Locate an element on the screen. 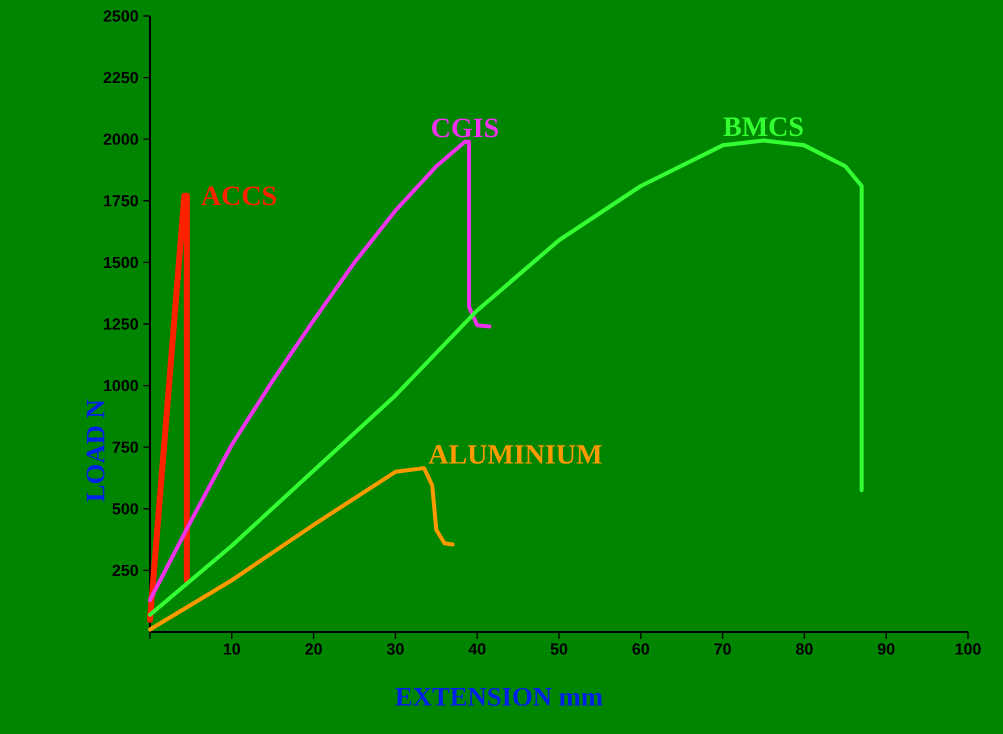  y-tick-label: 2000 is located at coordinates (120, 139).